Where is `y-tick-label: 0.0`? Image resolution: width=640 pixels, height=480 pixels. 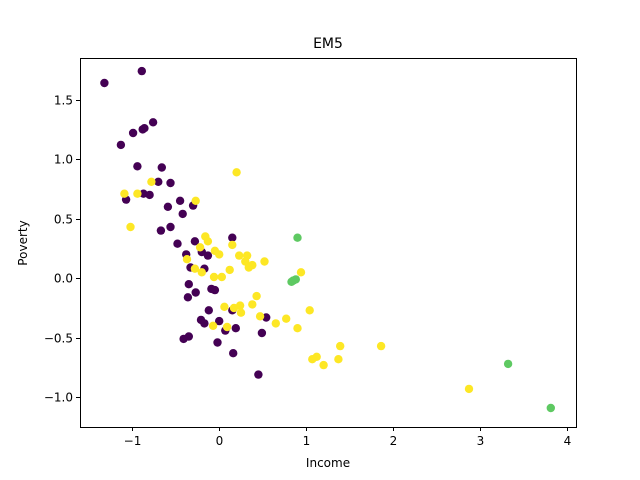
y-tick-label: 0.0 is located at coordinates (63, 279).